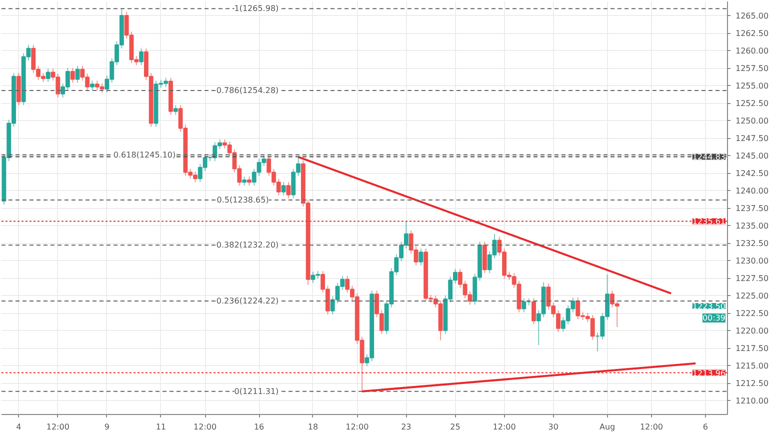 Image resolution: width=771 pixels, height=434 pixels. What do you see at coordinates (247, 91) in the screenshot?
I see `ref-line-label: 0.786(1254.28)` at bounding box center [247, 91].